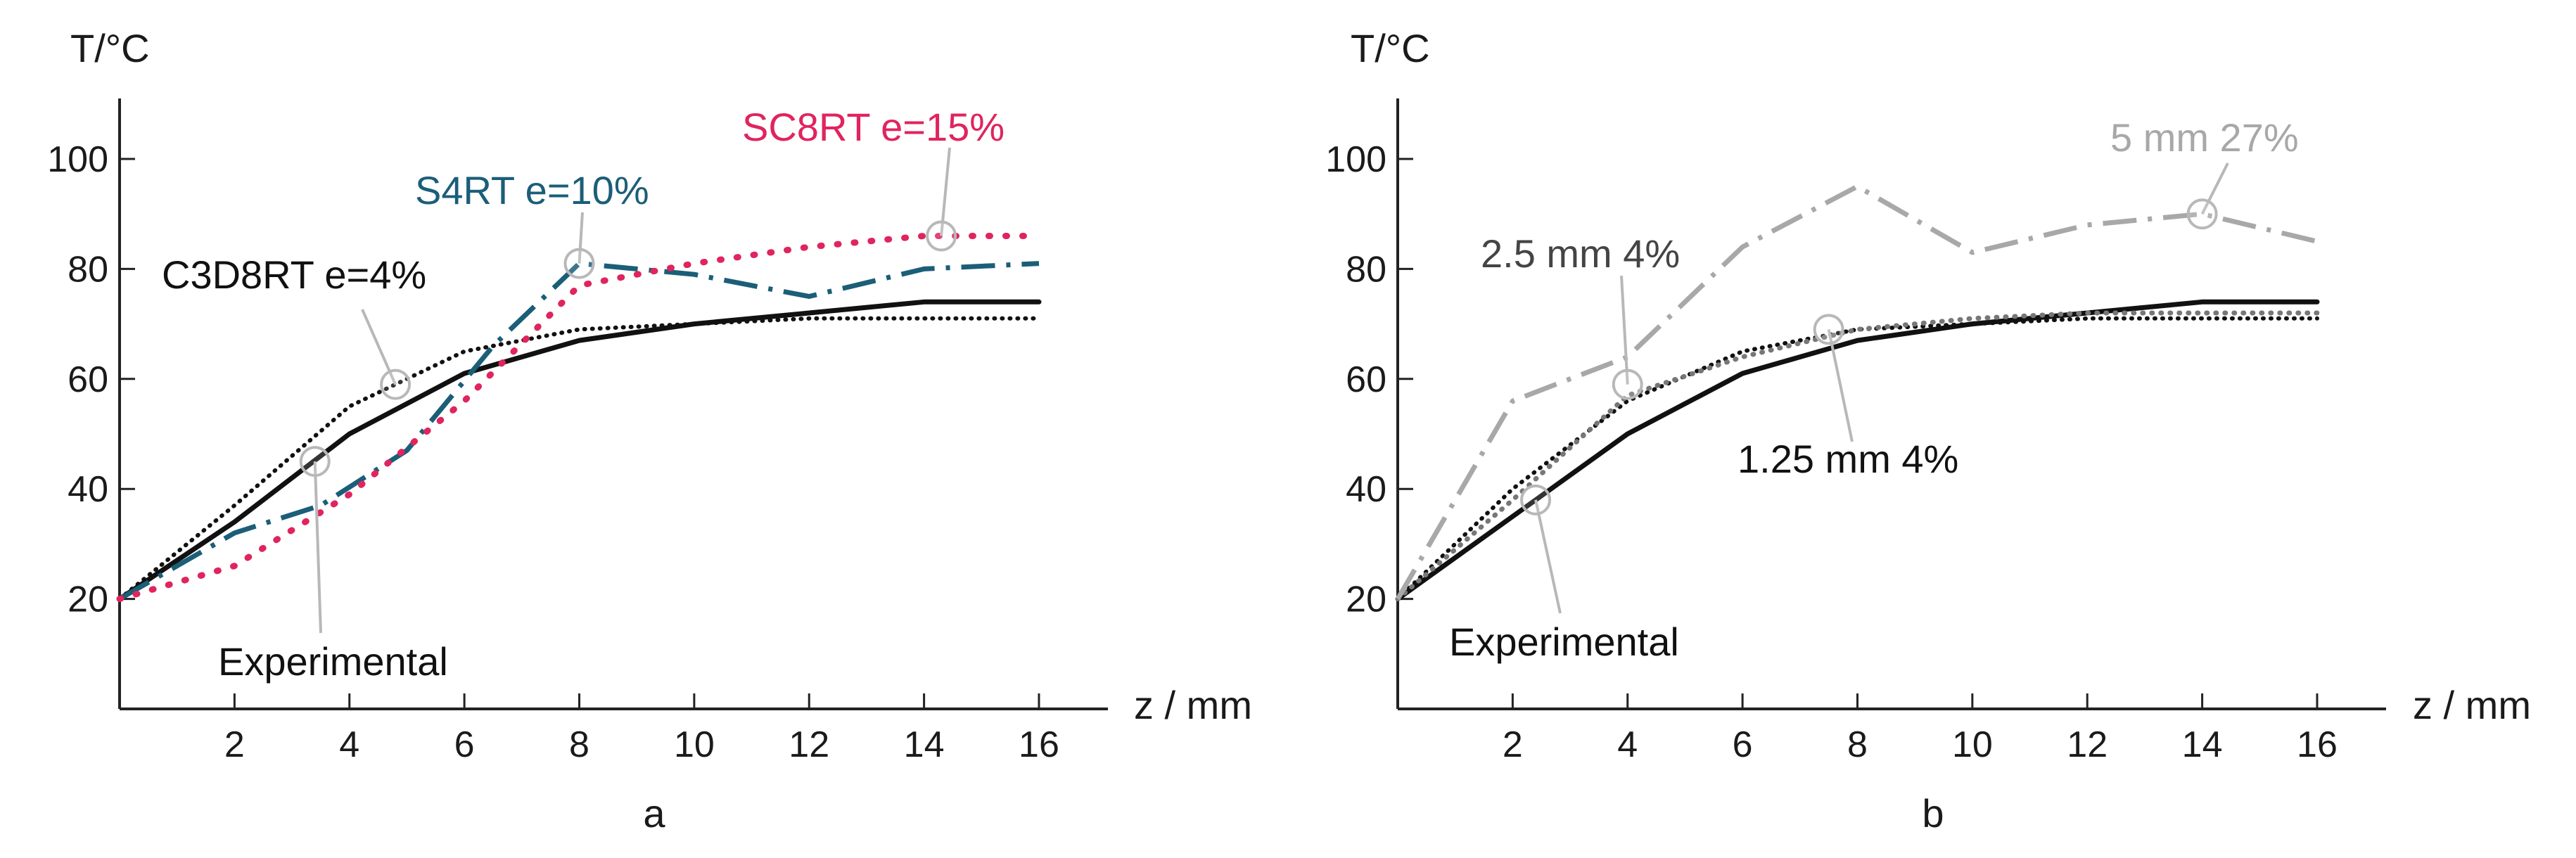 The image size is (2576, 858). I want to click on annotation-label: 5 mm 27%, so click(2204, 137).